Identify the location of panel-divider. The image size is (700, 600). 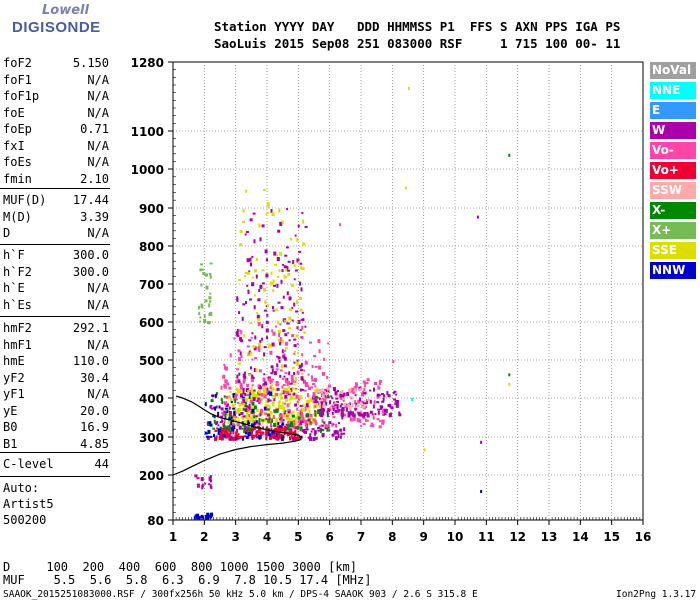
(55, 316).